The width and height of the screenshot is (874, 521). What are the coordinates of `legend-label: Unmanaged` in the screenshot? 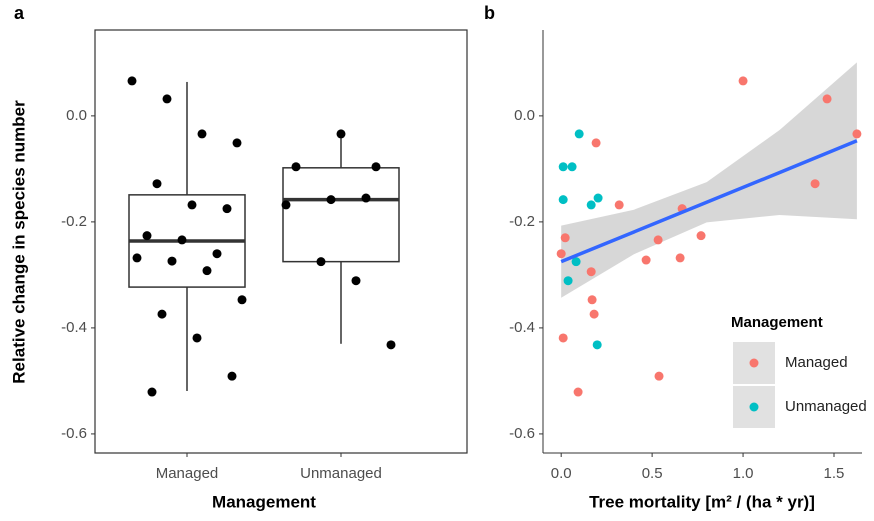 It's located at (826, 406).